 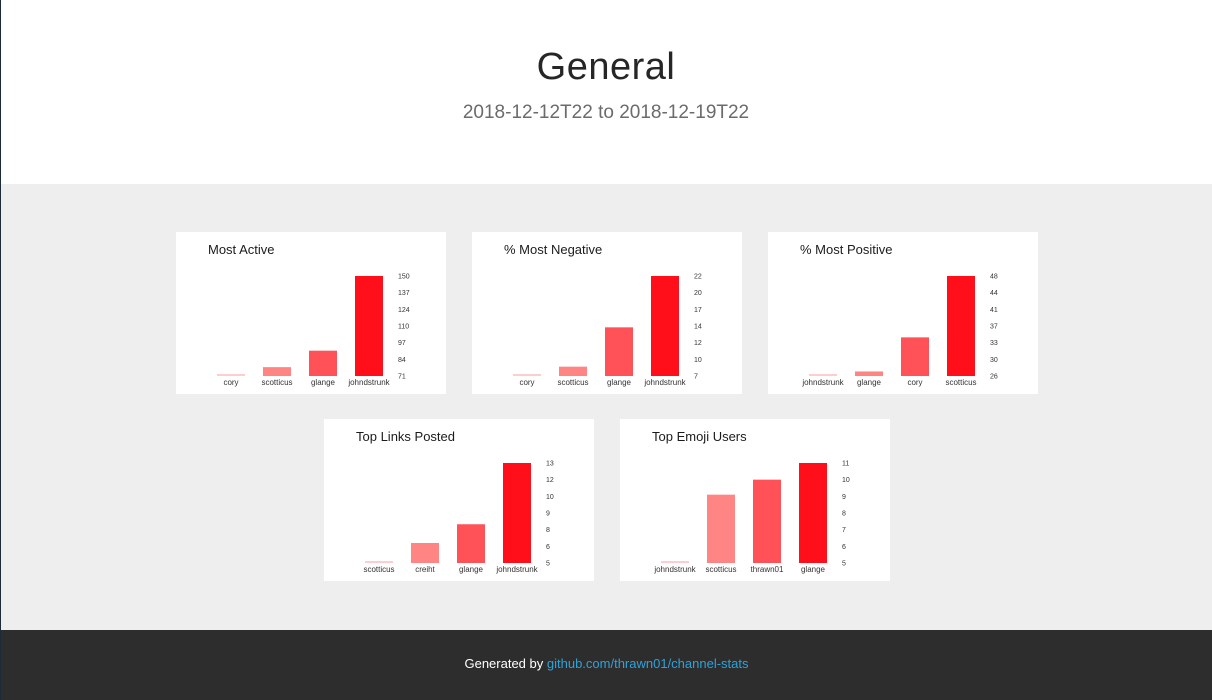 What do you see at coordinates (504, 663) in the screenshot?
I see `footer-prefix: Generated by` at bounding box center [504, 663].